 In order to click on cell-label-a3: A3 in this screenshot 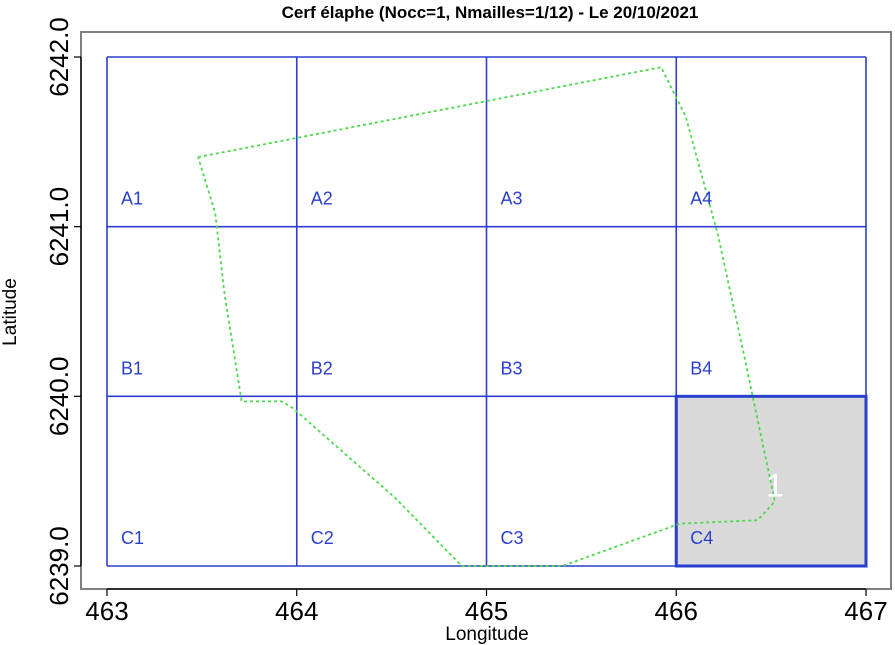, I will do `click(512, 199)`.